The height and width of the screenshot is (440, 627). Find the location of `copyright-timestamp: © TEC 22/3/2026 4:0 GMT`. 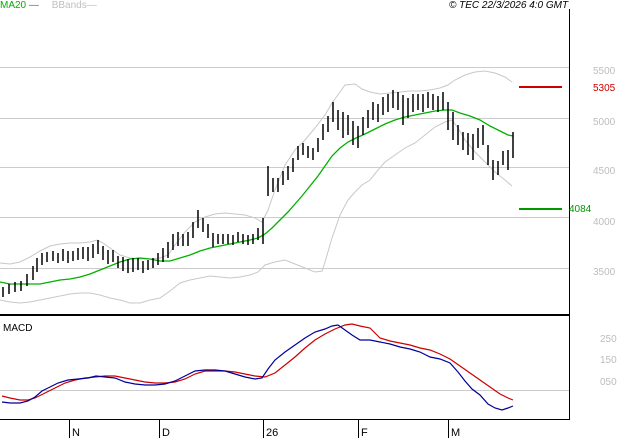

copyright-timestamp: © TEC 22/3/2026 4:0 GMT is located at coordinates (509, 5).